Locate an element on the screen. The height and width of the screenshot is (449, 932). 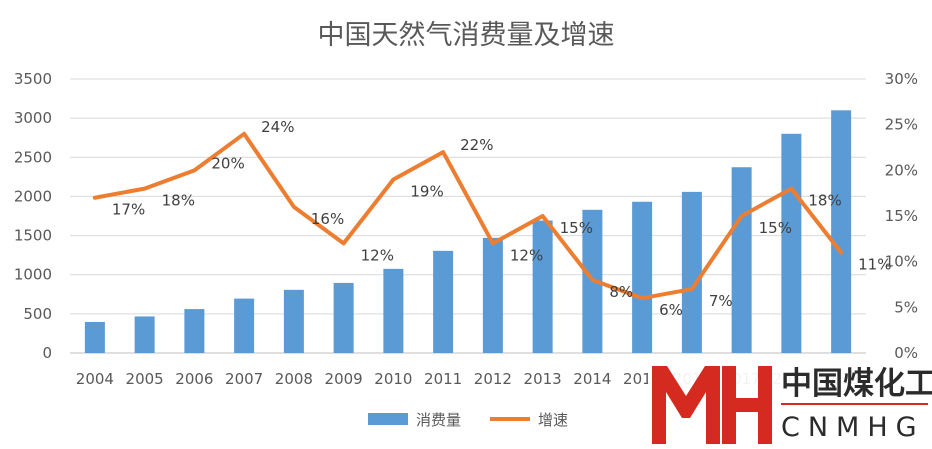
right-axis-tick-label: 0% is located at coordinates (906, 353).